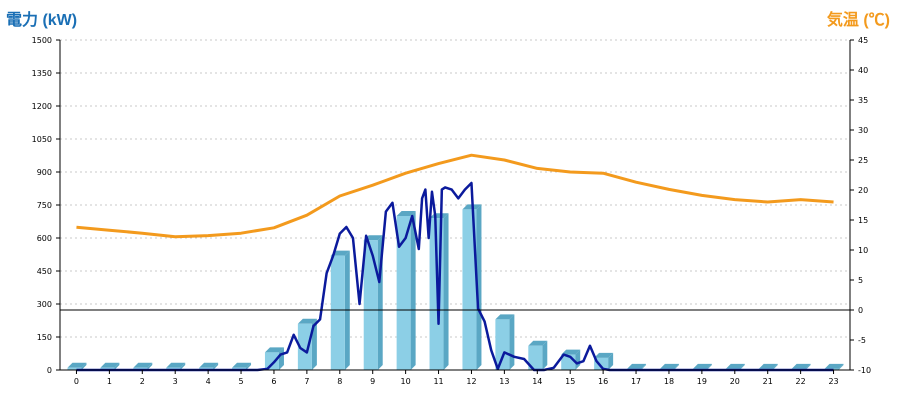  Describe the element at coordinates (863, 250) in the screenshot. I see `right-tick-label: 10` at that location.